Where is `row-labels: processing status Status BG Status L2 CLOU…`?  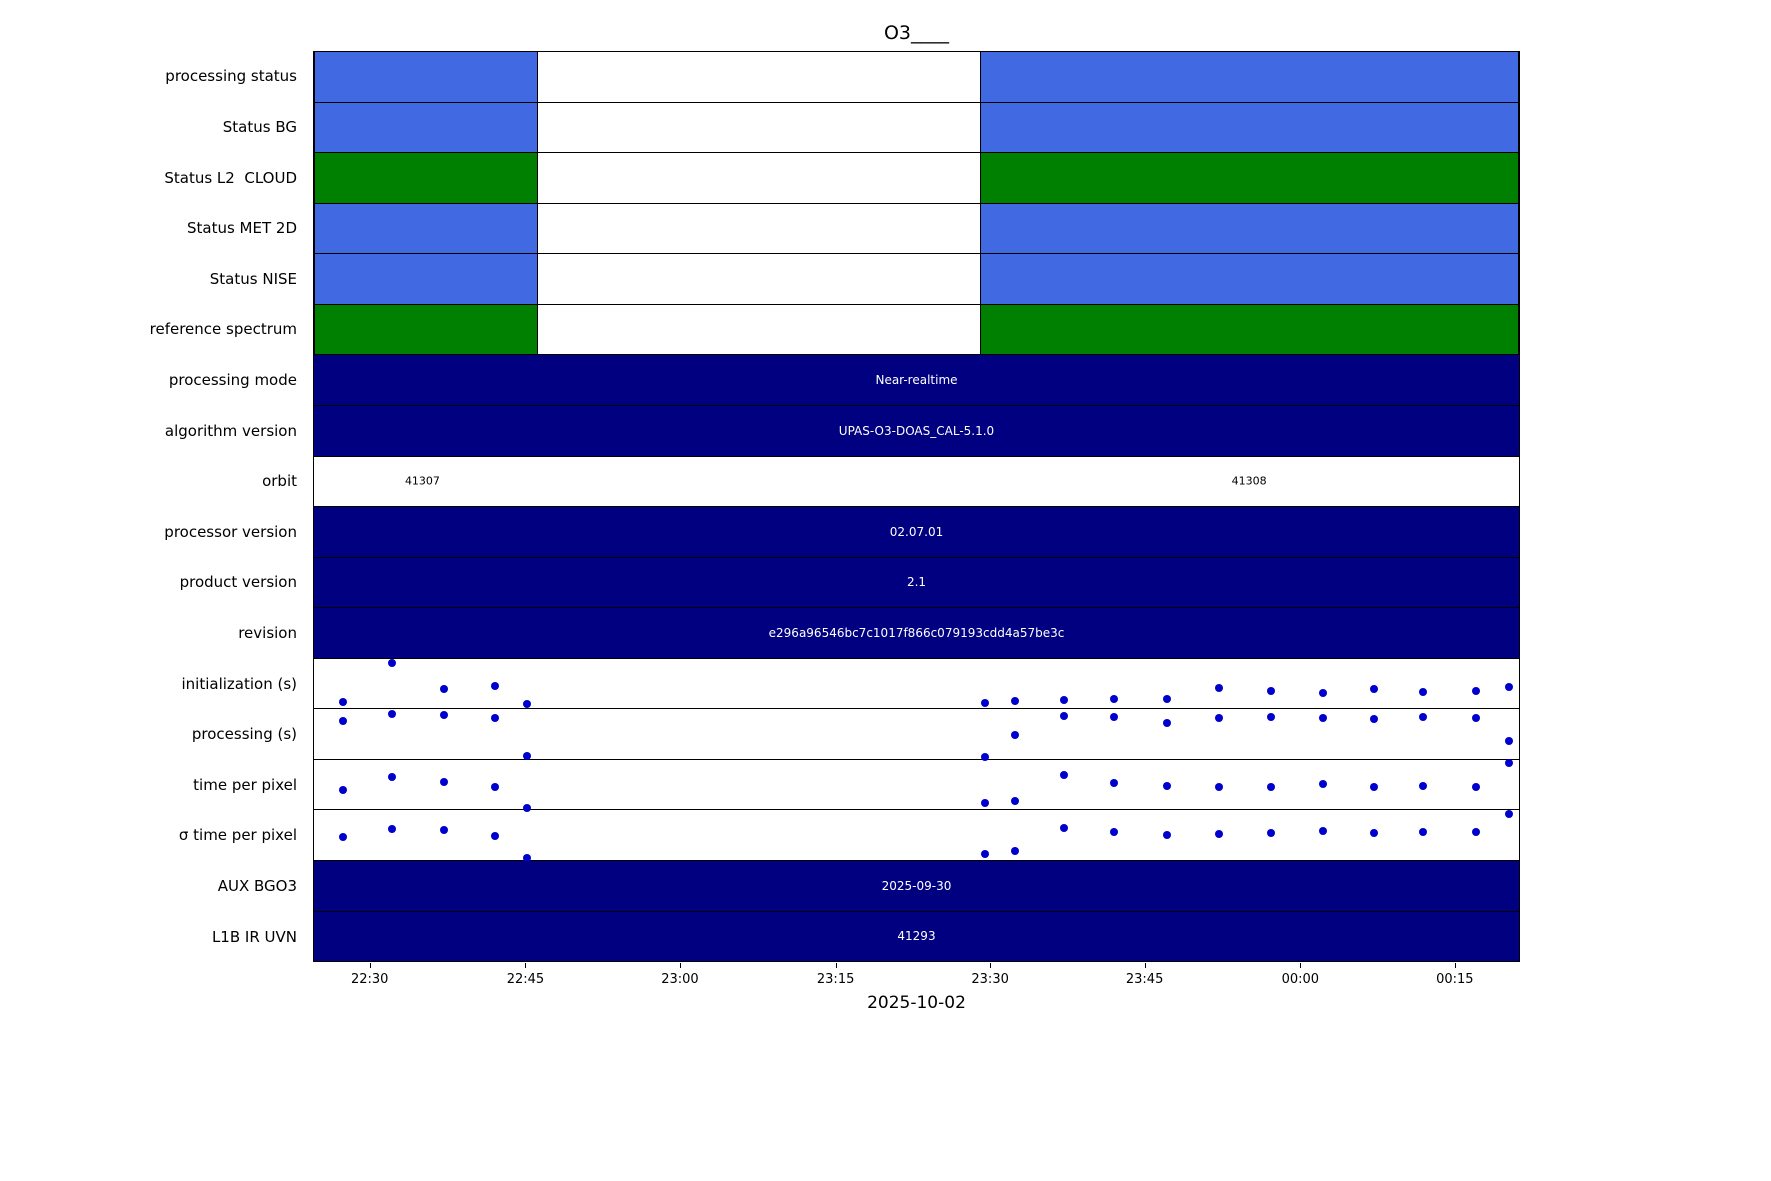 row-labels: processing status Status BG Status L2 CLOU… is located at coordinates (153, 506).